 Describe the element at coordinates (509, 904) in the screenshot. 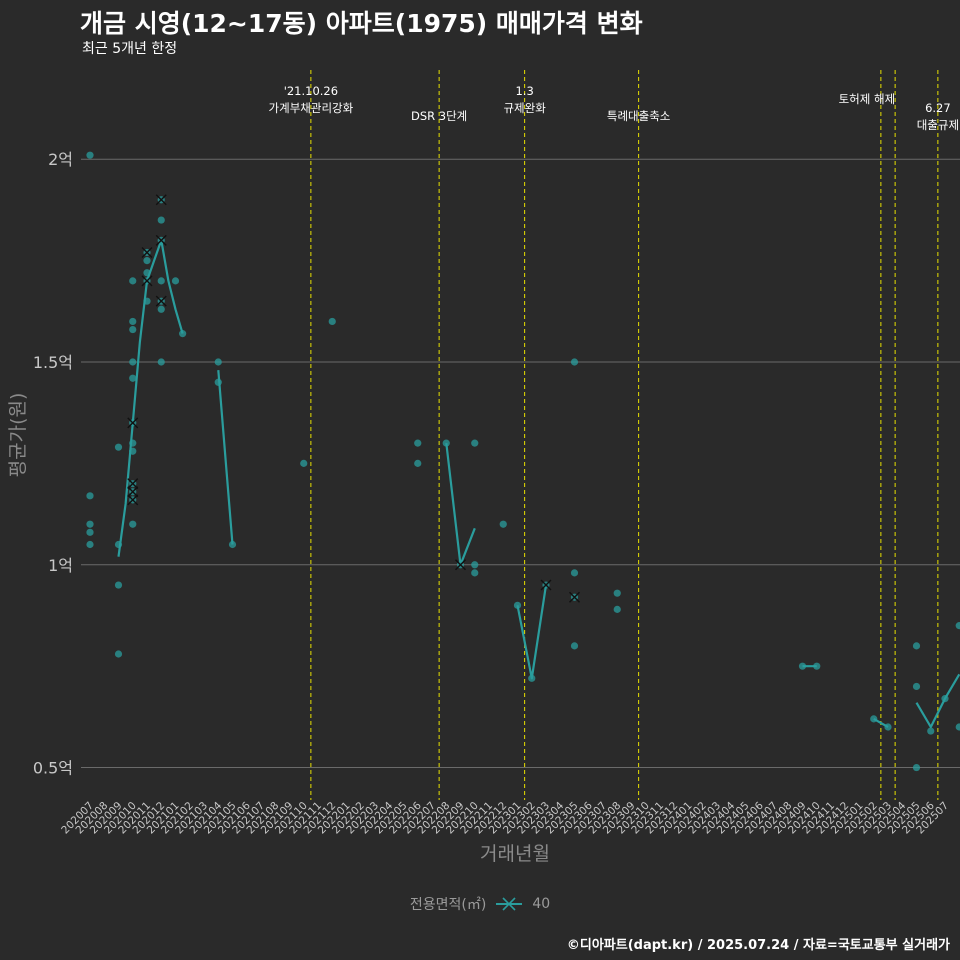

I see `legend-key-icon` at that location.